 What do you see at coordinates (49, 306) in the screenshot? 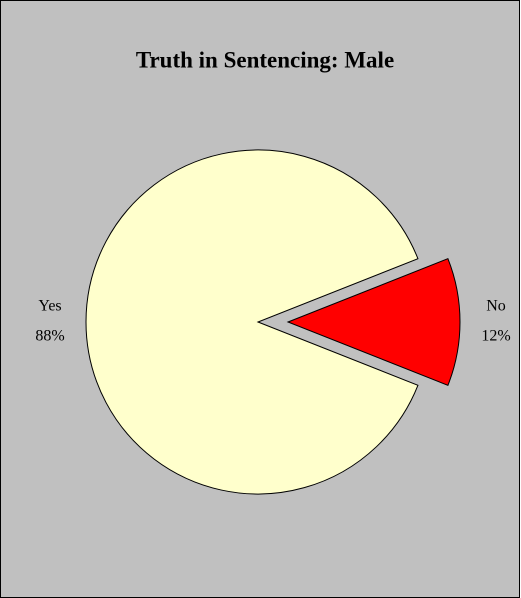
I see `slice-label: Yes` at bounding box center [49, 306].